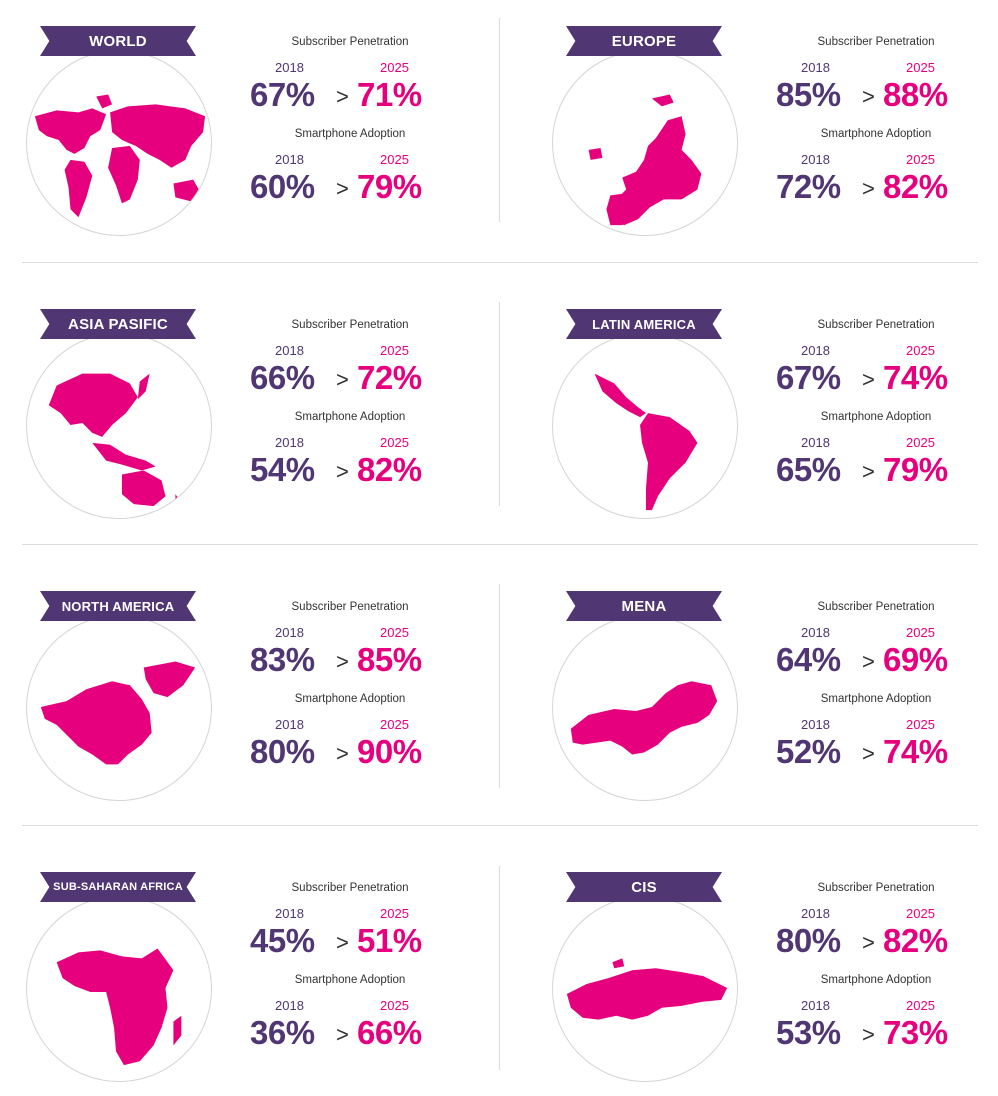 The image size is (998, 1096). Describe the element at coordinates (808, 94) in the screenshot. I see `value-2018: 85%` at that location.